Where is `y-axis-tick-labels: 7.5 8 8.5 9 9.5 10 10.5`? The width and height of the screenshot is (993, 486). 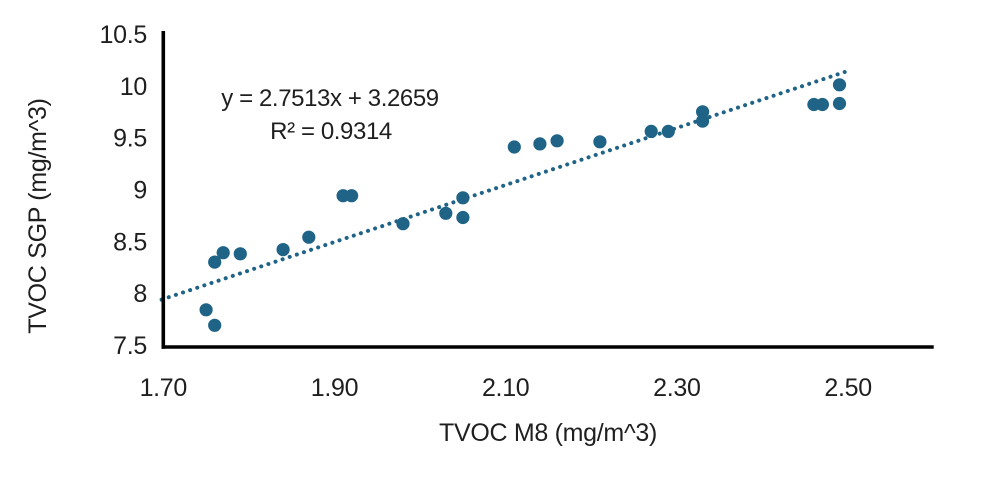
y-axis-tick-labels: 7.5 8 8.5 9 9.5 10 10.5 is located at coordinates (124, 190).